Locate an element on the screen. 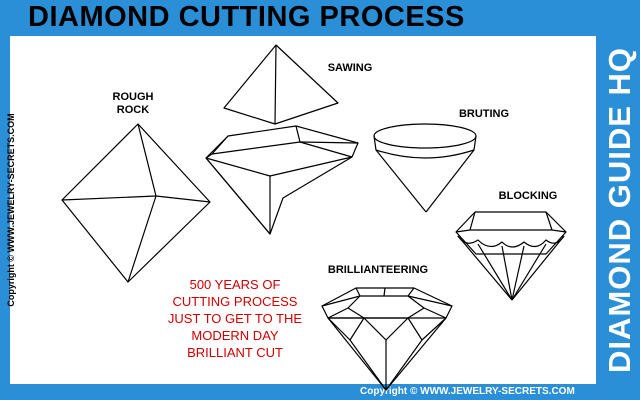 This screenshot has width=640, height=400. note-line: BRILLIANT CUT is located at coordinates (235, 352).